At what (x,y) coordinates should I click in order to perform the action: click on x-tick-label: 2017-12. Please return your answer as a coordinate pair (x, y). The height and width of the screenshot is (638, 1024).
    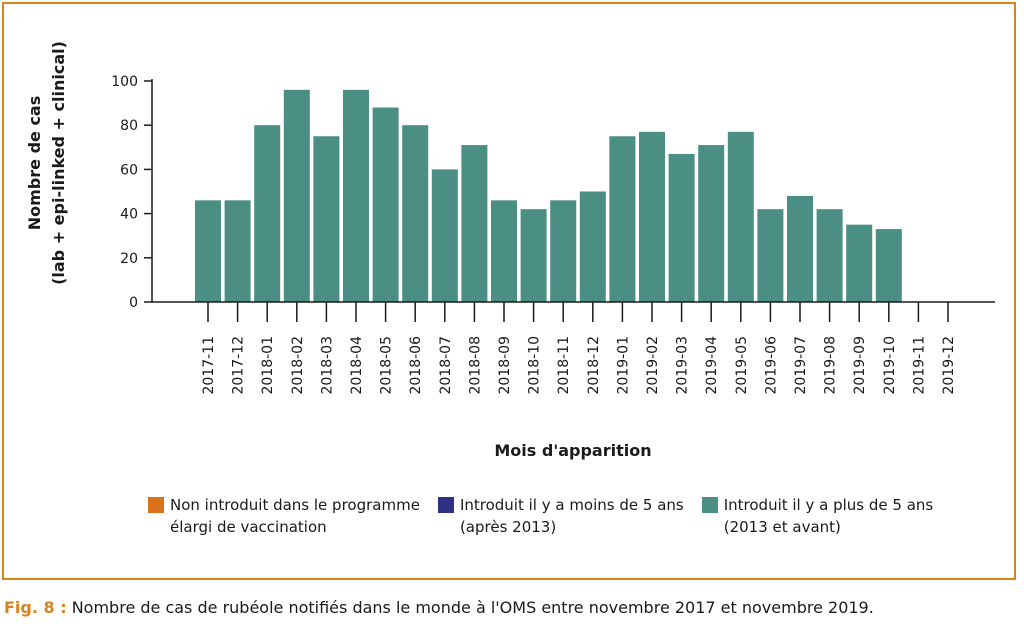
    Looking at the image, I should click on (239, 365).